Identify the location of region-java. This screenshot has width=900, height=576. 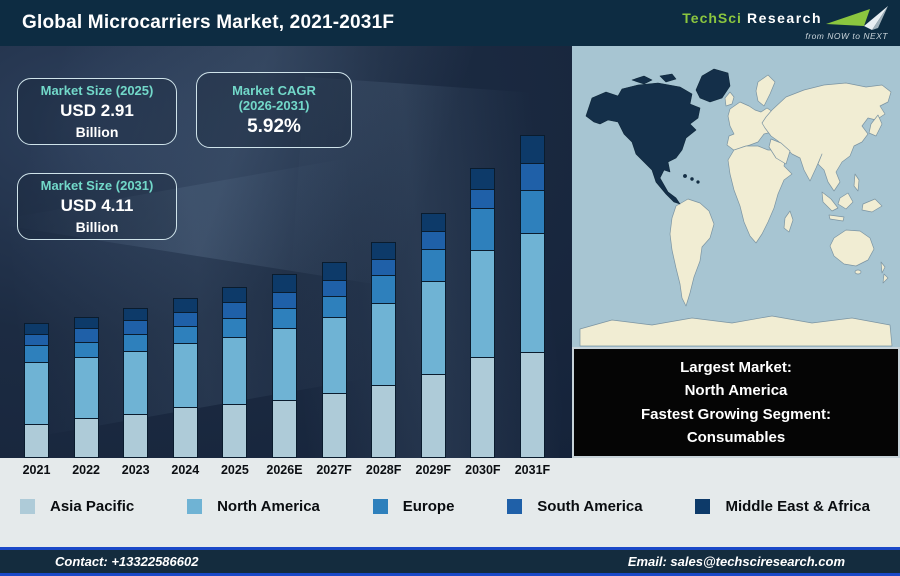
(836, 218).